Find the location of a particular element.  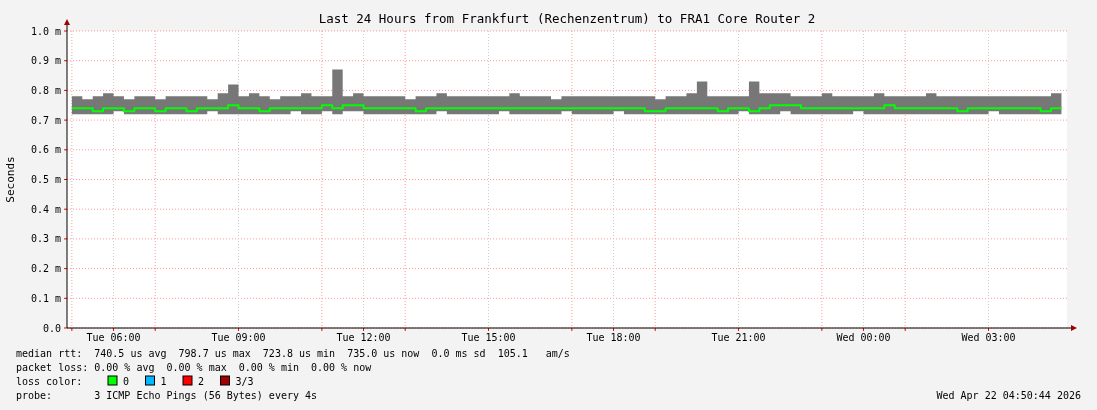

y-tick-label: 0.7 m is located at coordinates (45, 120).